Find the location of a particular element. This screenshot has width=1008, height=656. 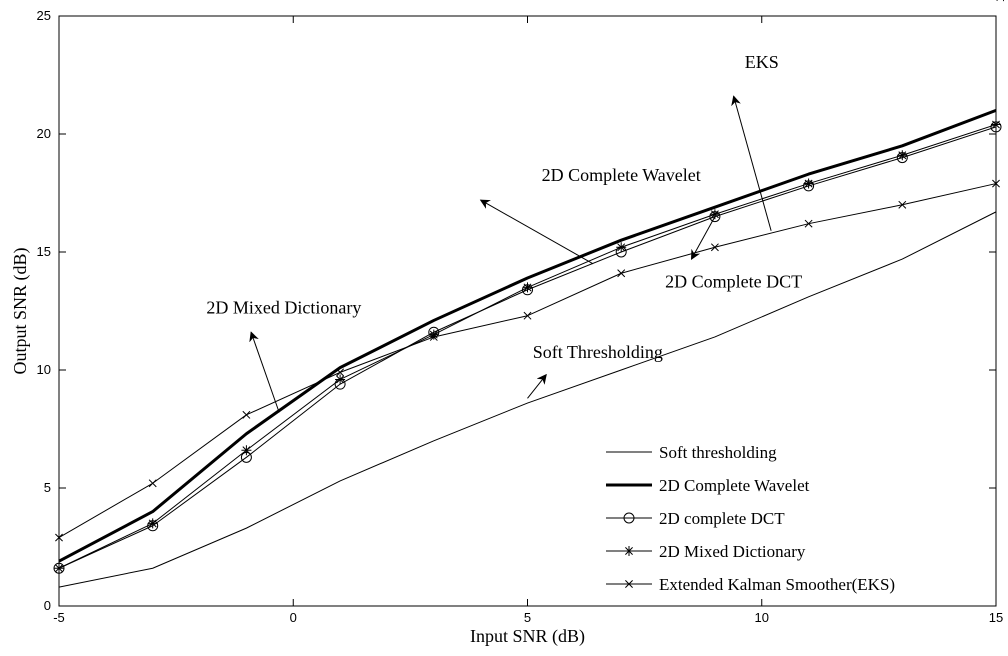

x-axis-label: Input SNR (dB) is located at coordinates (527, 636).